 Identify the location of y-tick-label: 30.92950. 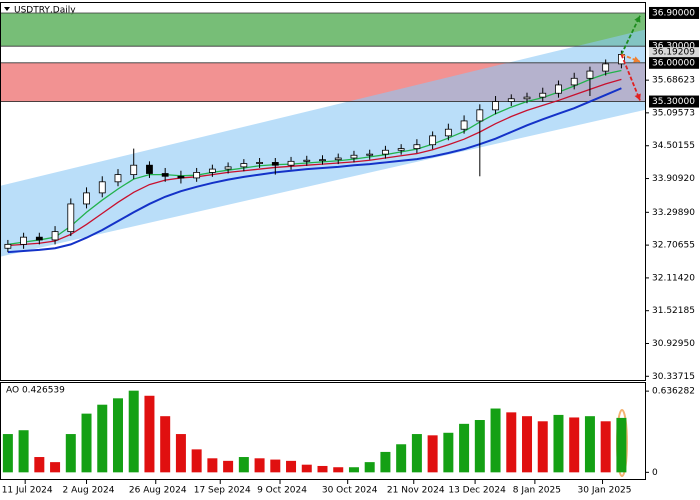
(673, 344).